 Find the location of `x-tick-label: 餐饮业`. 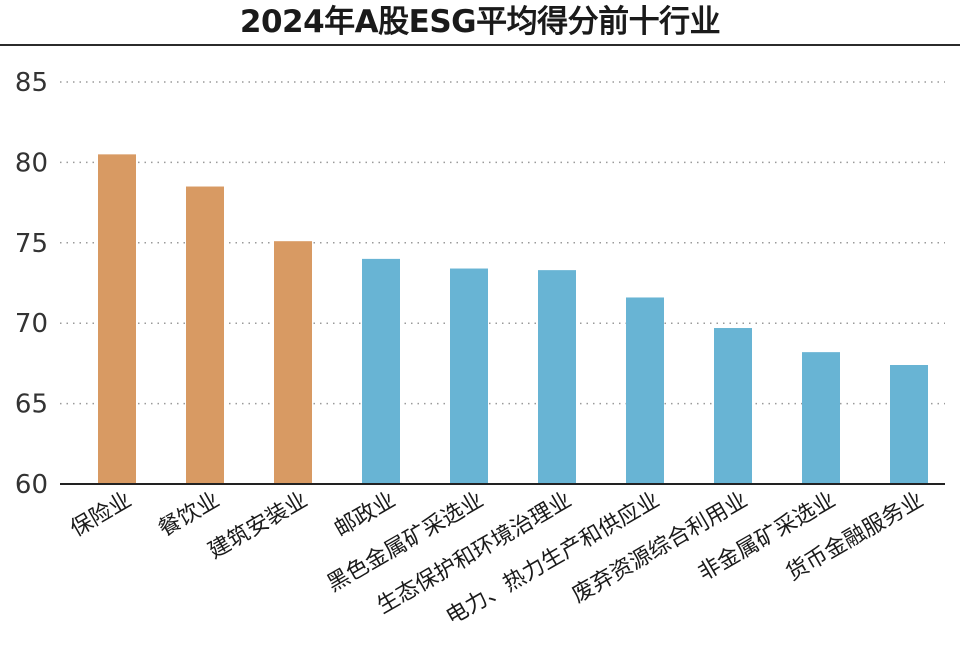

x-tick-label: 餐饮业 is located at coordinates (189, 515).